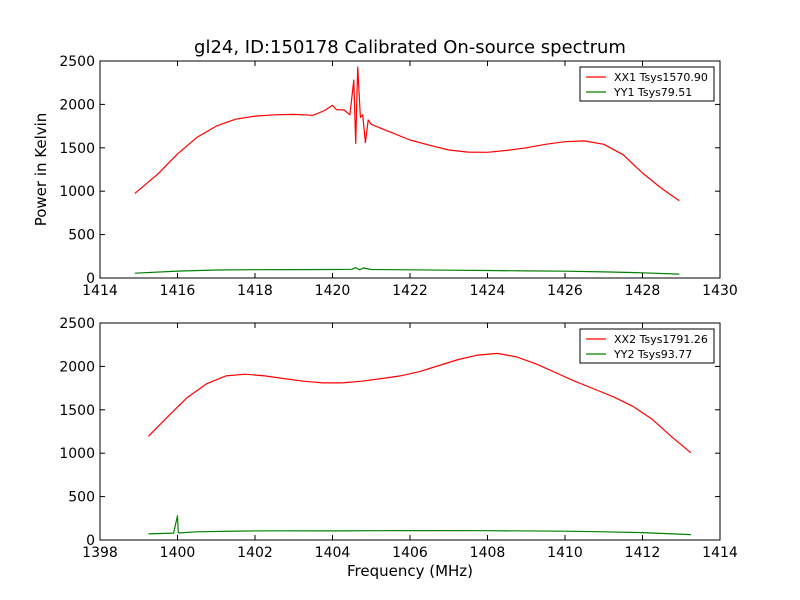  I want to click on panel2-xlabel: Frequency (MHz), so click(410, 571).